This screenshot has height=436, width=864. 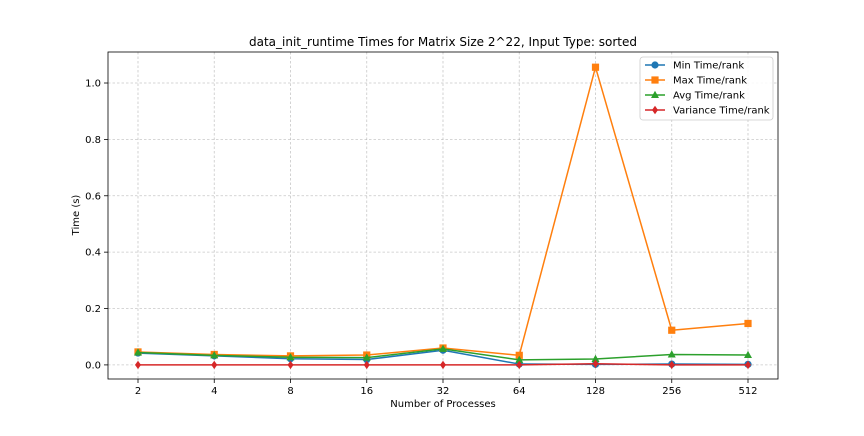 I want to click on y-axis-label: Time (s), so click(x=76, y=216).